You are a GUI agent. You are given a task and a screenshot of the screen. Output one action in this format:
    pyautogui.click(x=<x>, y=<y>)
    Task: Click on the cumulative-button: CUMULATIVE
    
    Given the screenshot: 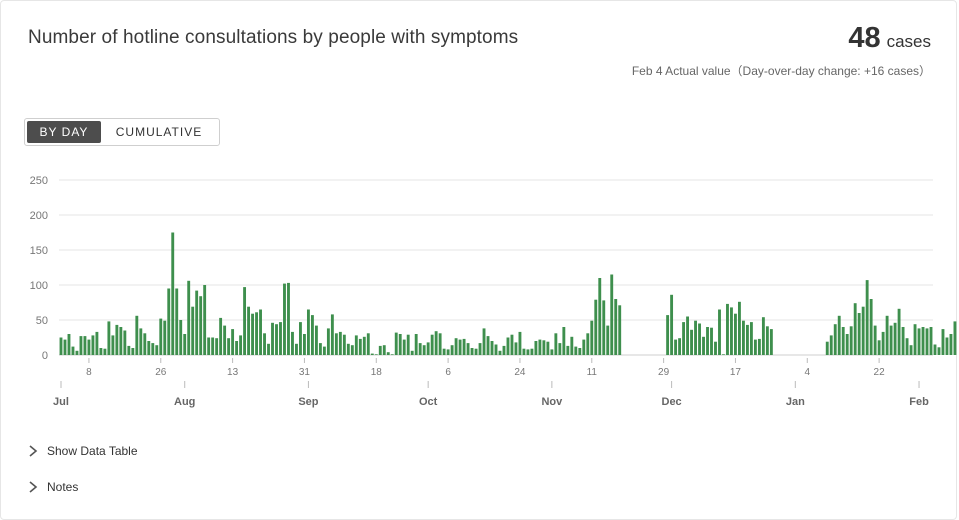 What is the action you would take?
    pyautogui.click(x=159, y=132)
    